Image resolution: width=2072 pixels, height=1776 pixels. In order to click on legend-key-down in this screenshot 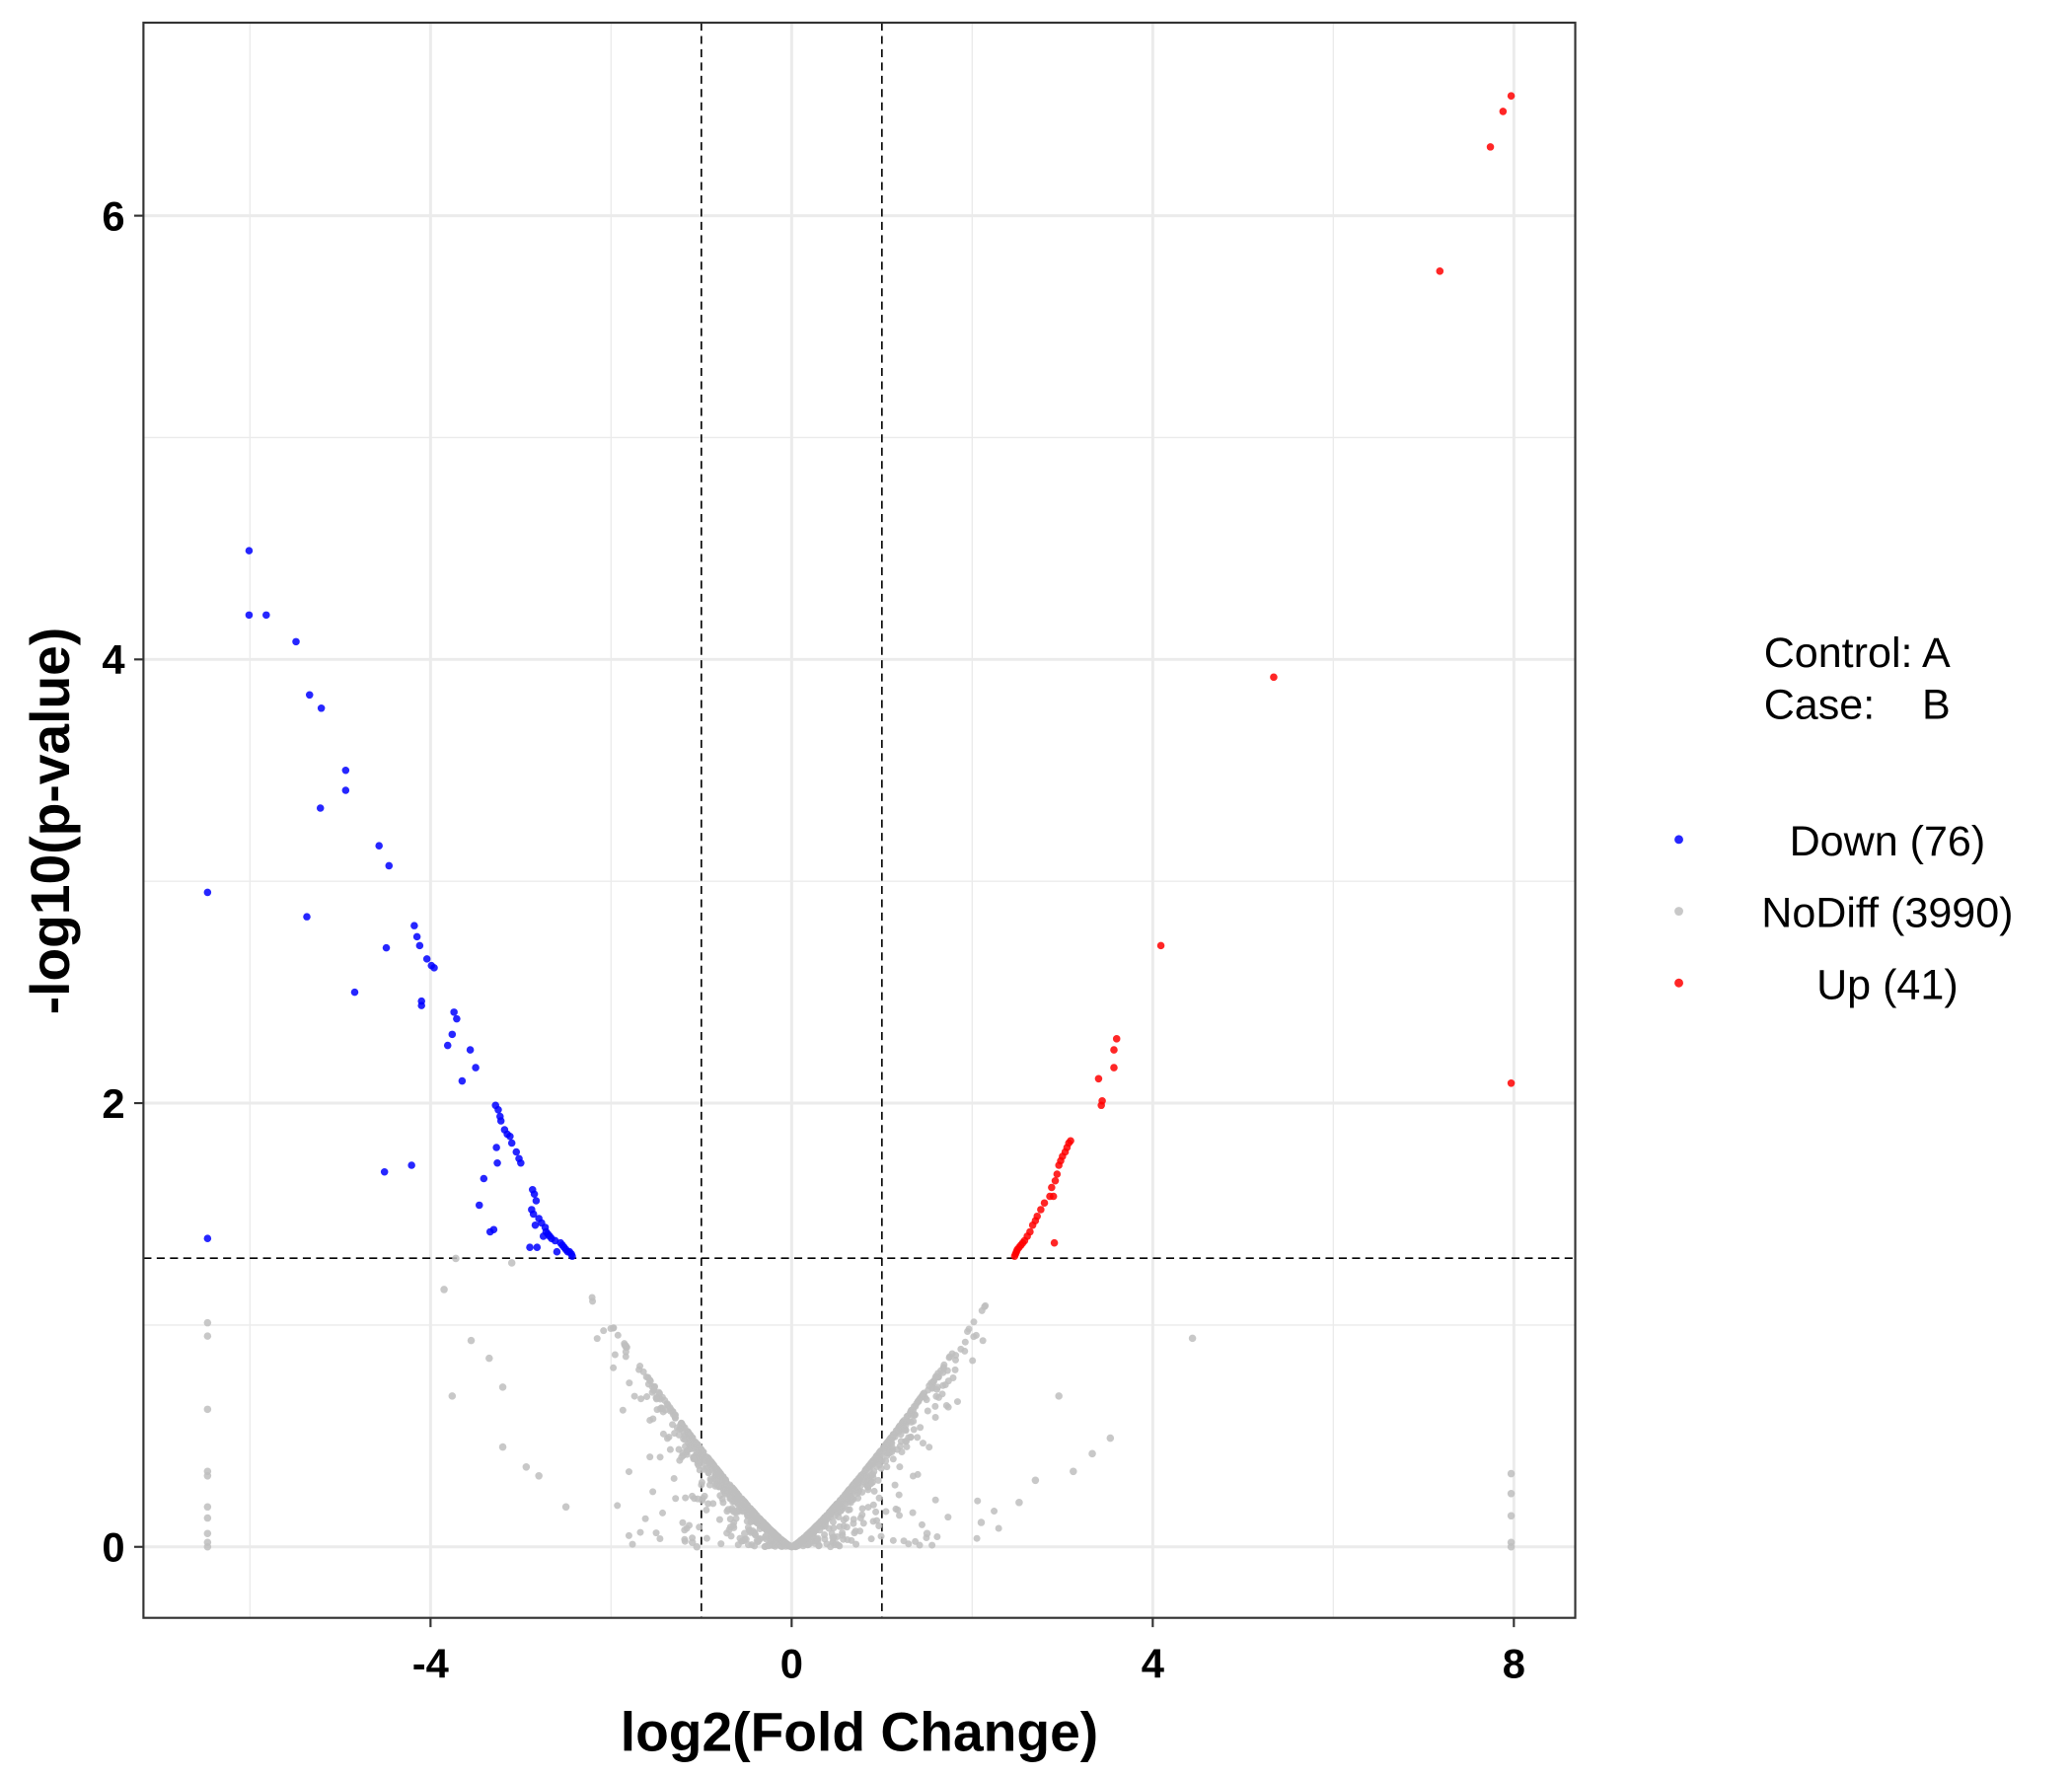, I will do `click(1679, 840)`.